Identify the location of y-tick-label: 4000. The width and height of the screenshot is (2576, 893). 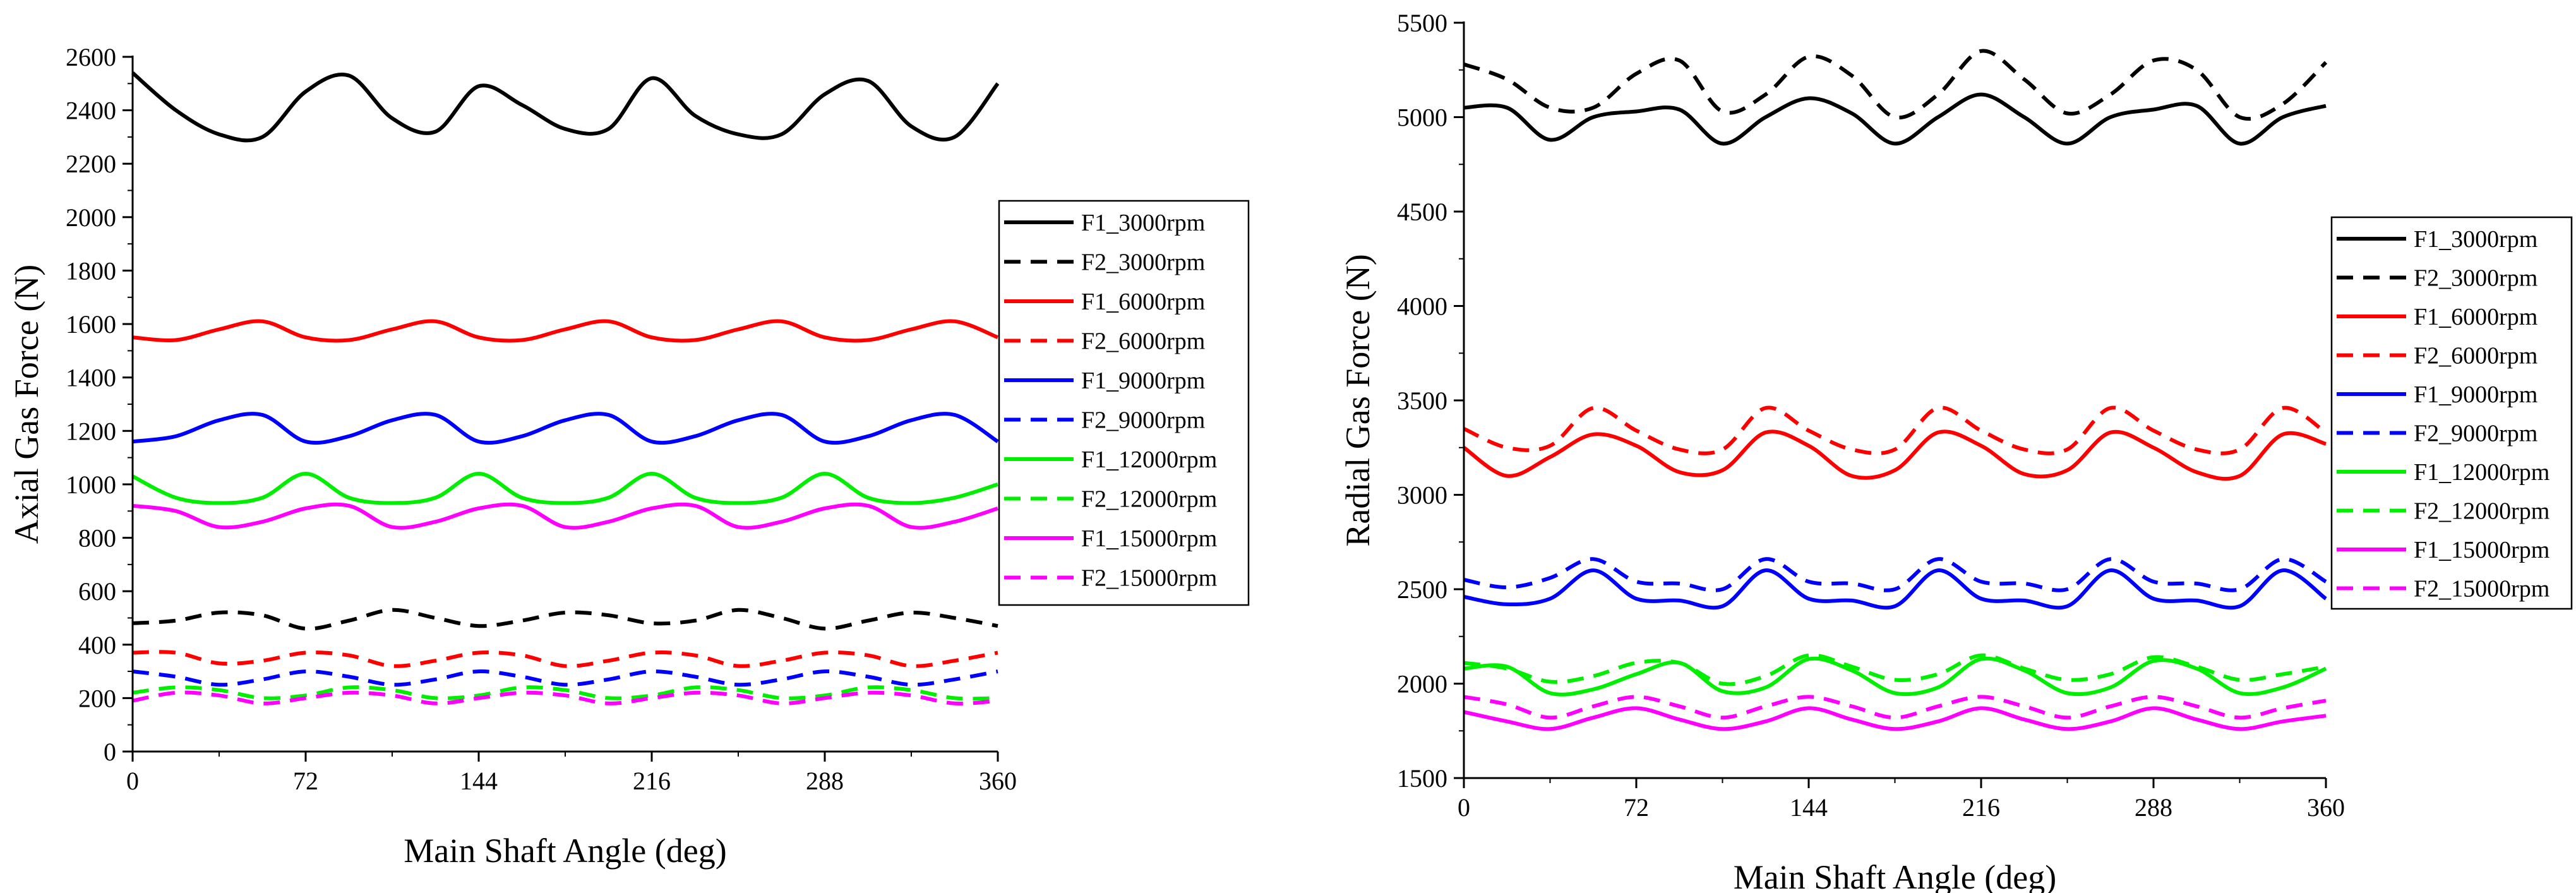
(1422, 306).